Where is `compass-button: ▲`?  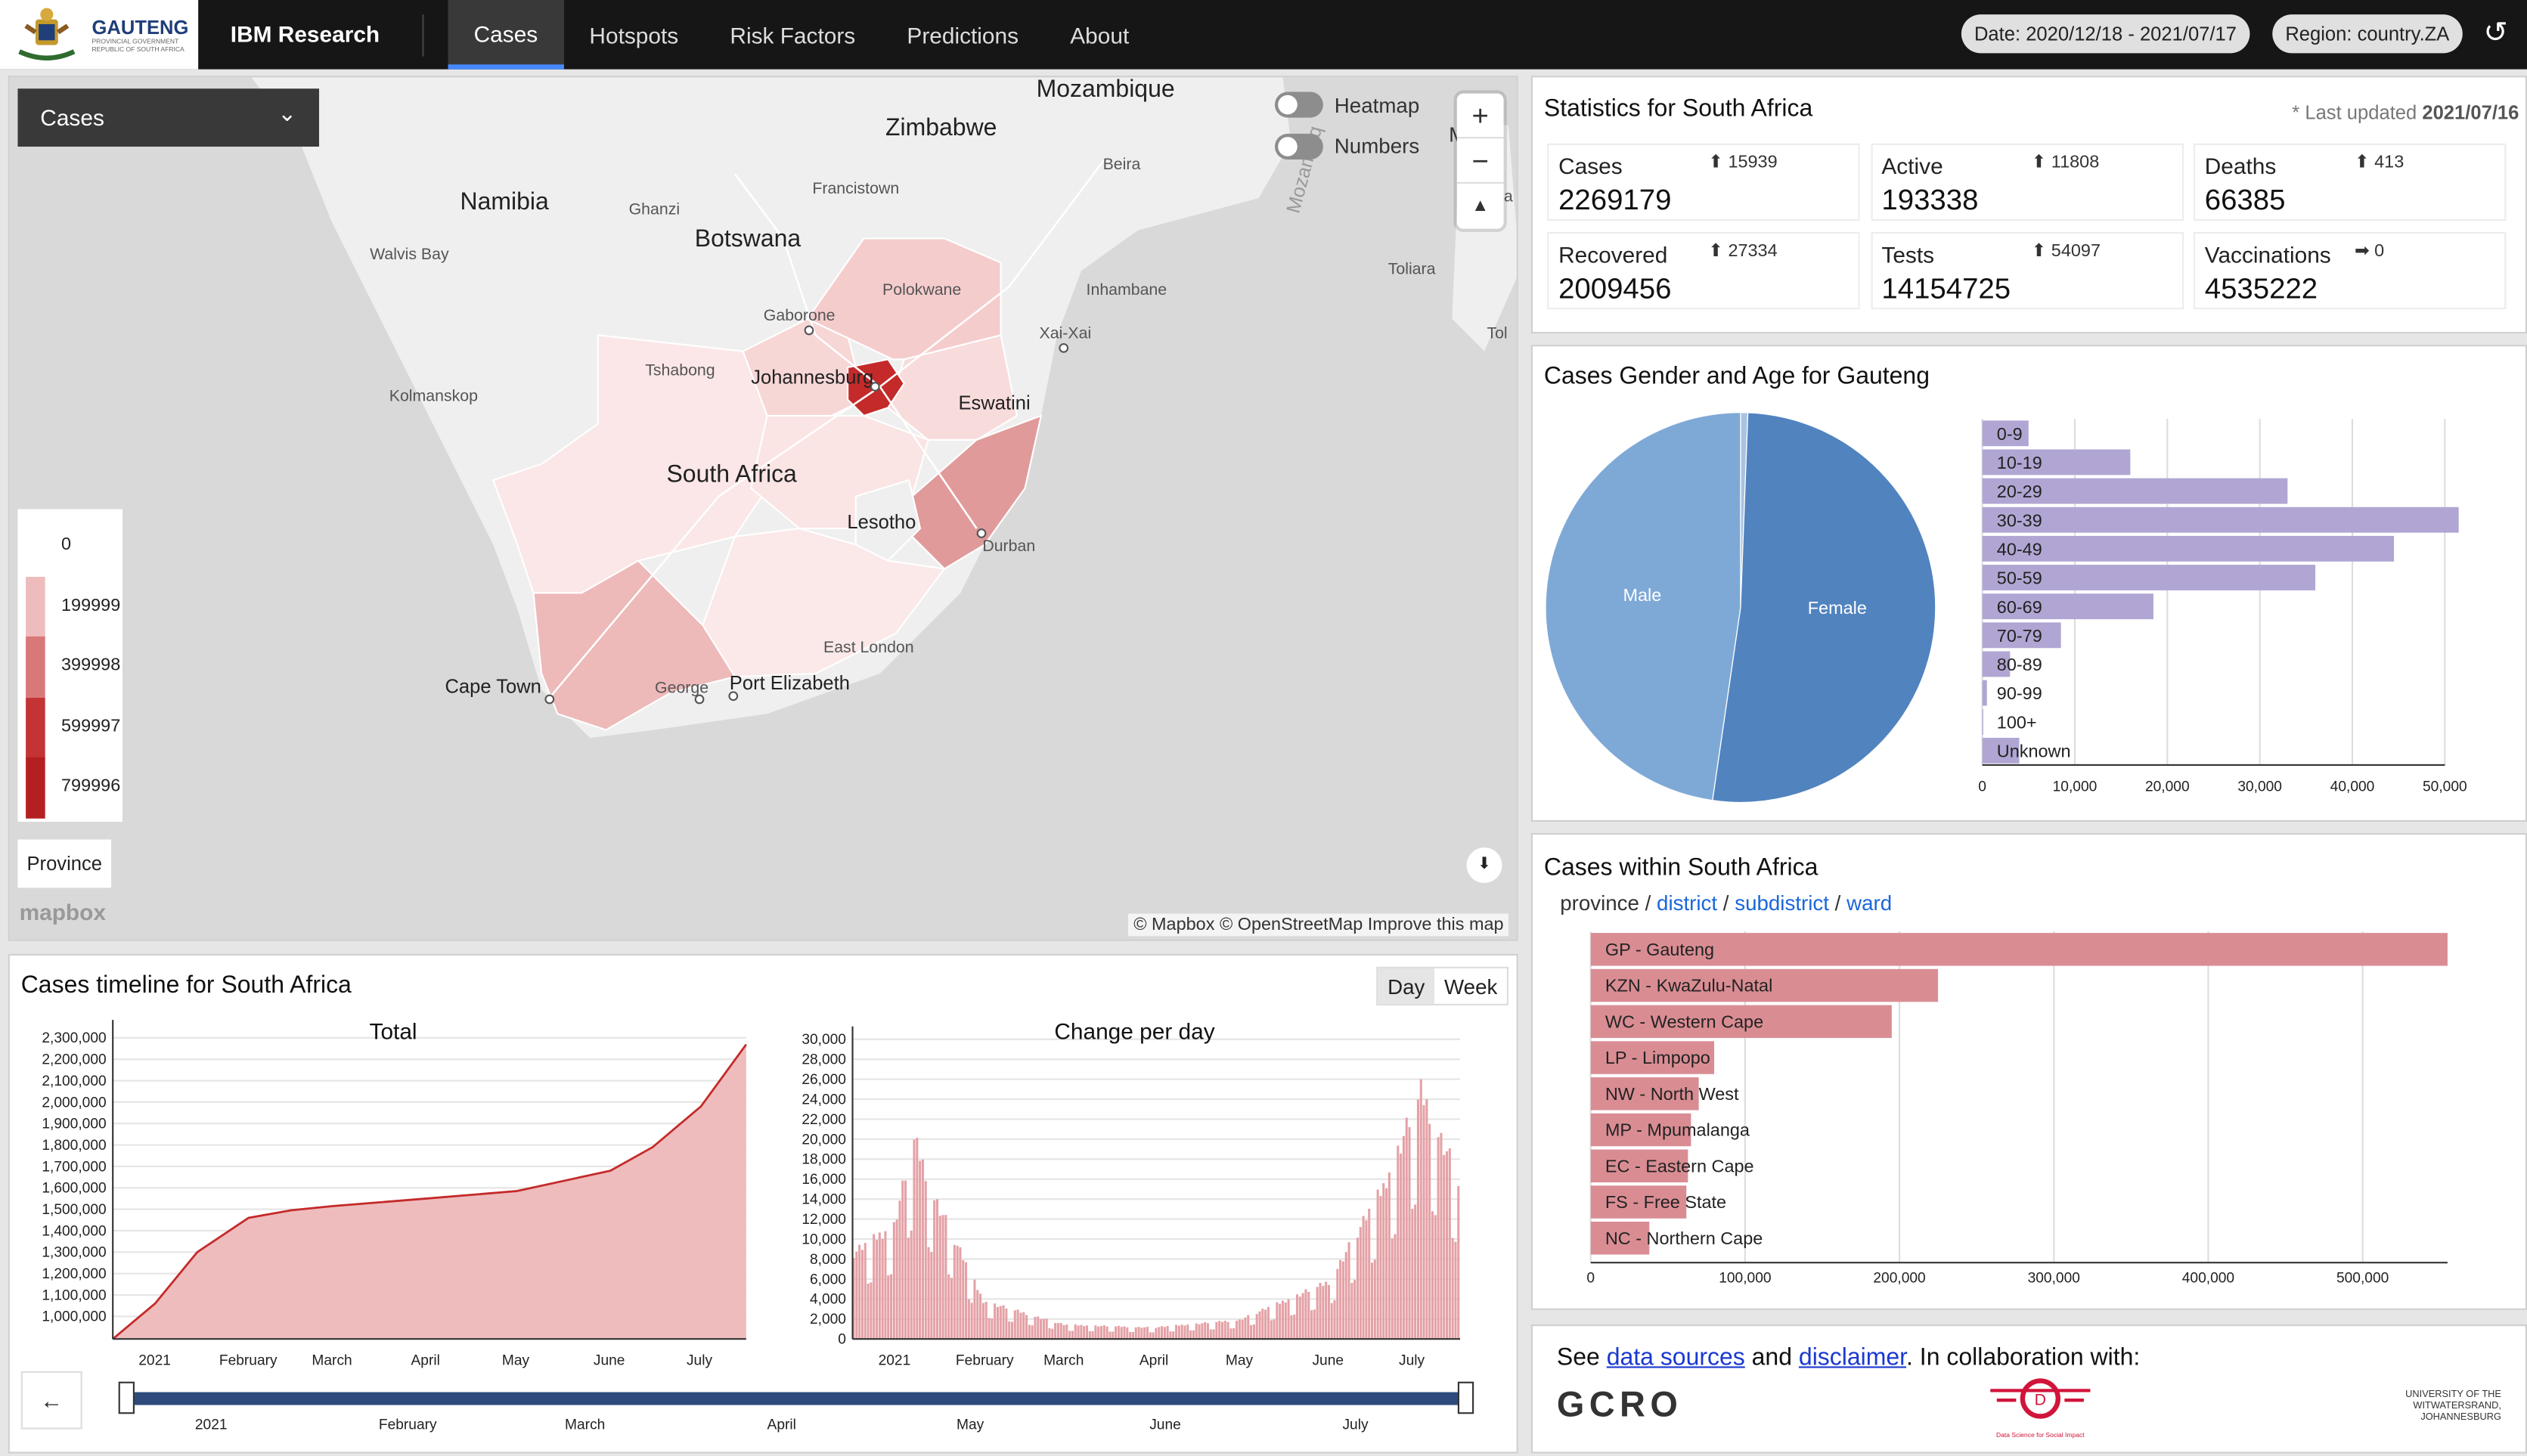 compass-button: ▲ is located at coordinates (1480, 206).